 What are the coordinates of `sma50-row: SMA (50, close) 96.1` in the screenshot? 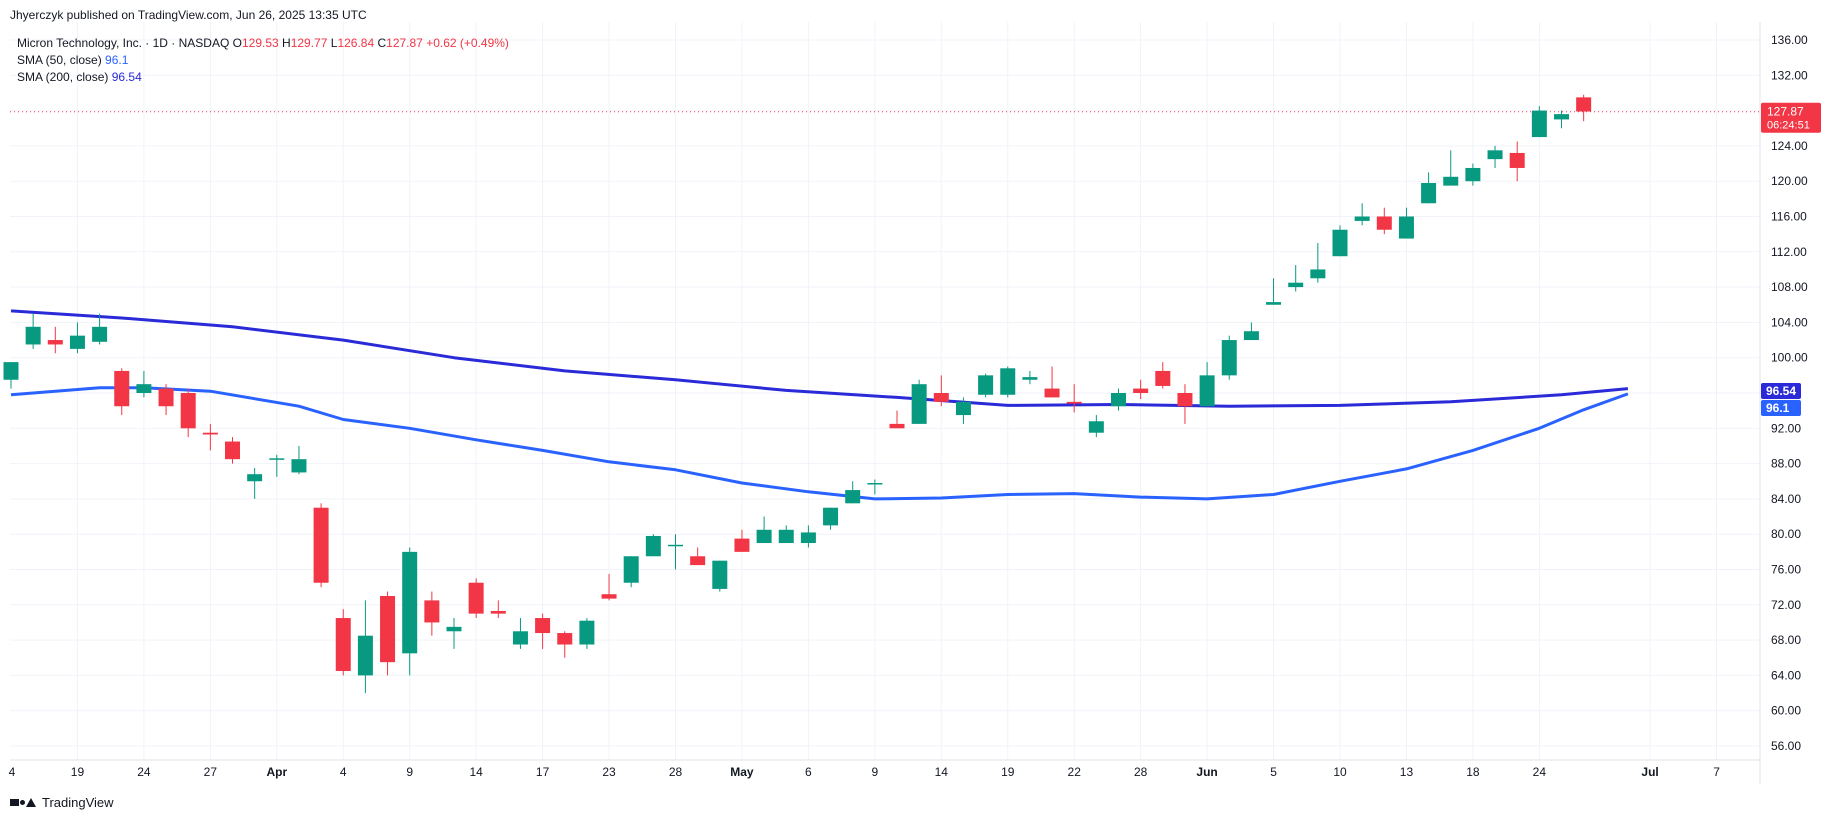 It's located at (263, 60).